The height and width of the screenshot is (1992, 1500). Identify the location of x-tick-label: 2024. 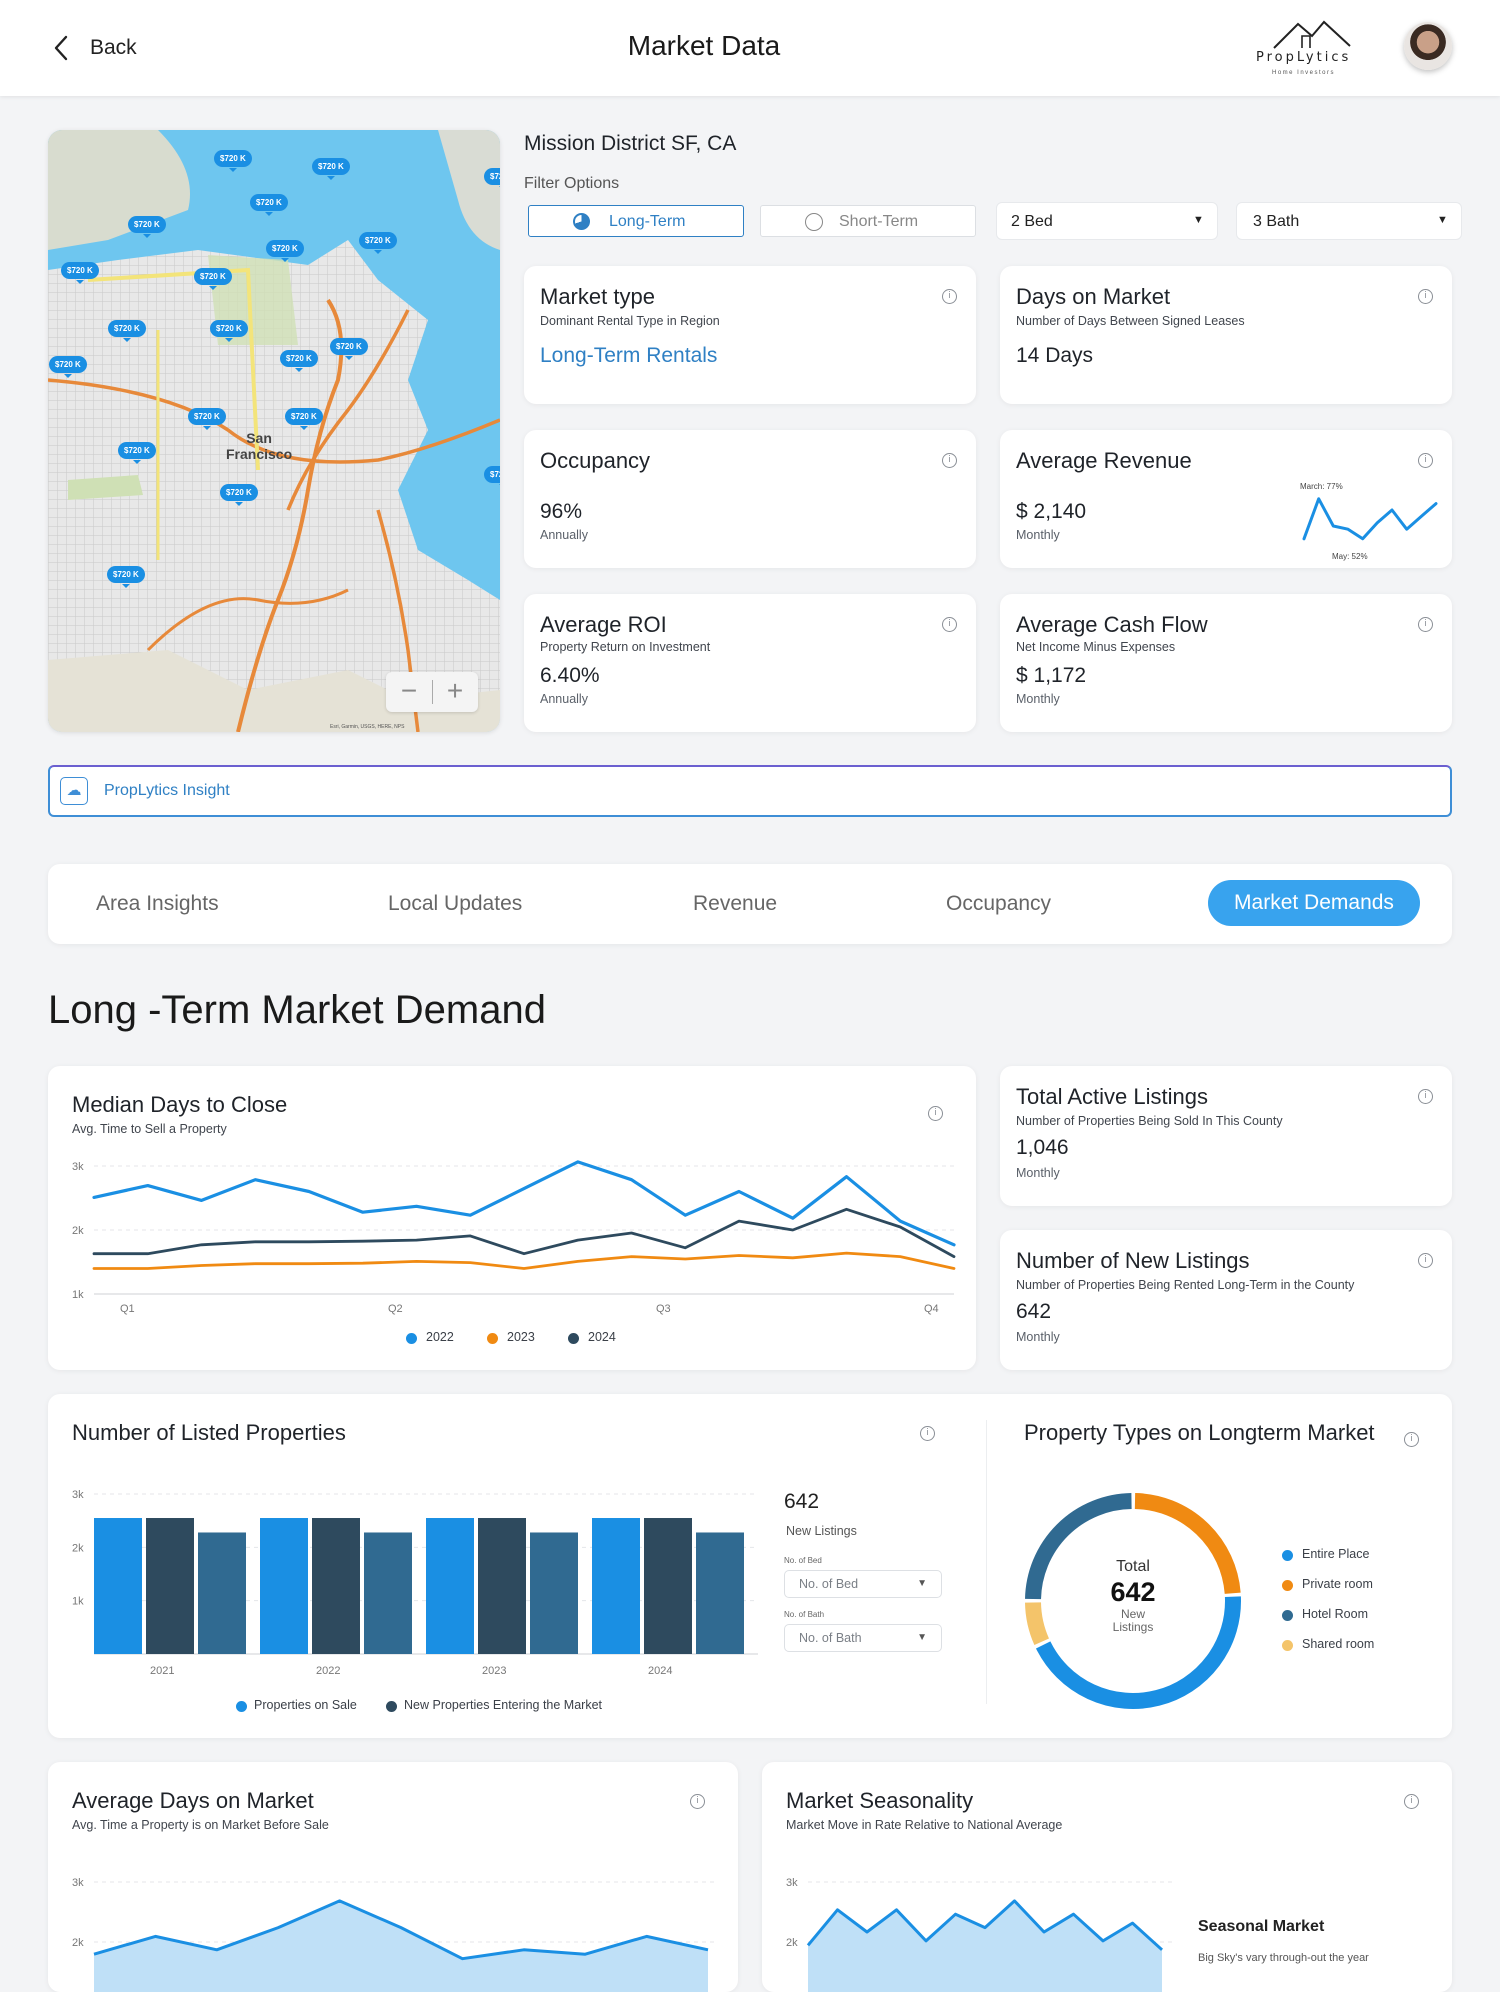
(660, 1671).